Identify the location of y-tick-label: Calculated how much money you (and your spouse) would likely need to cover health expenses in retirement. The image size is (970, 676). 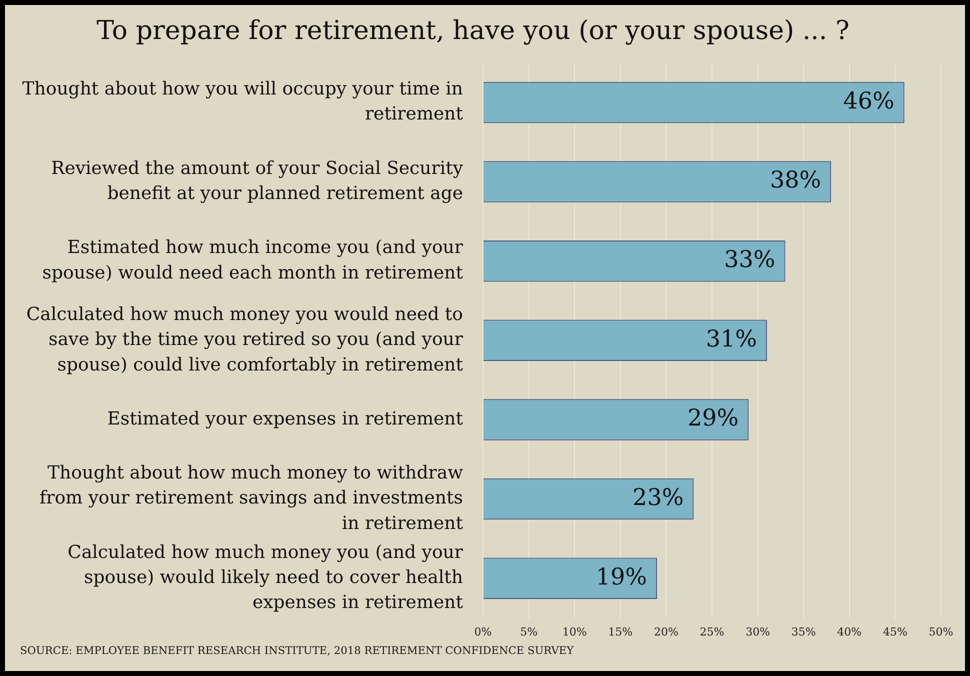
(266, 578).